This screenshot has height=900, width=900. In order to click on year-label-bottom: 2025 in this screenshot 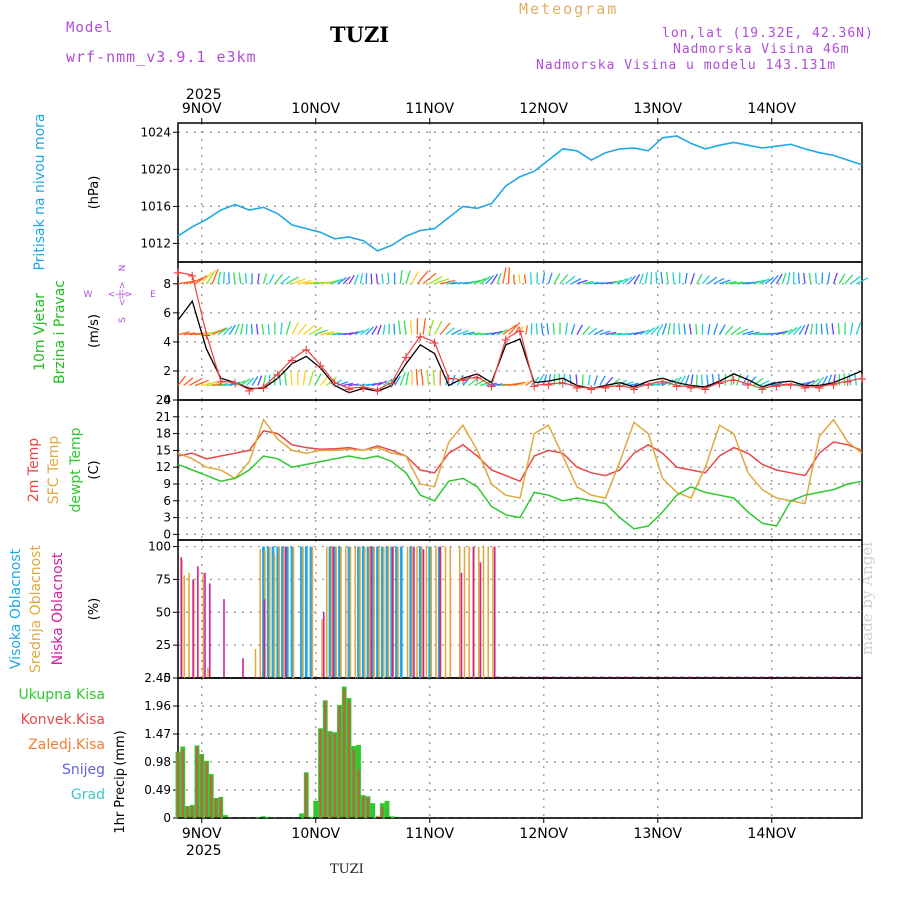, I will do `click(204, 851)`.